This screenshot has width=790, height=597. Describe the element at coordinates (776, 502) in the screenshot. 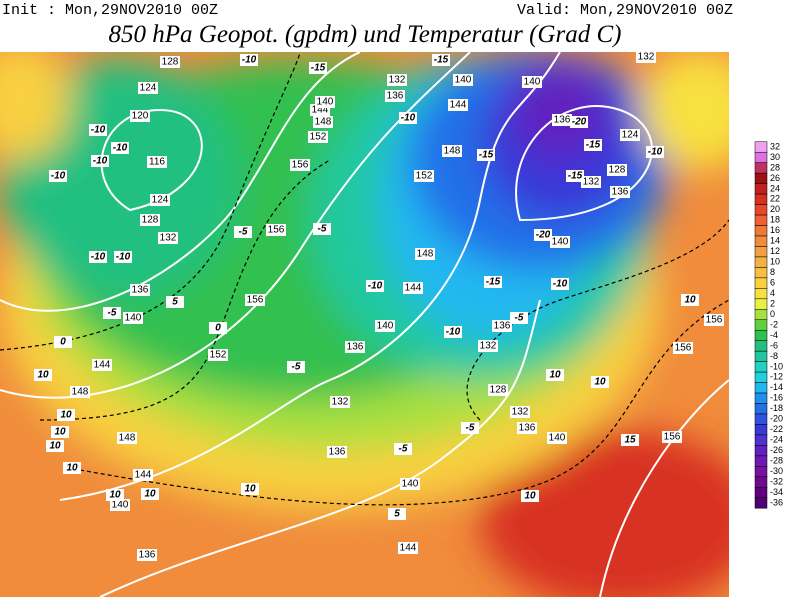

I see `colorbar-label: -36` at that location.